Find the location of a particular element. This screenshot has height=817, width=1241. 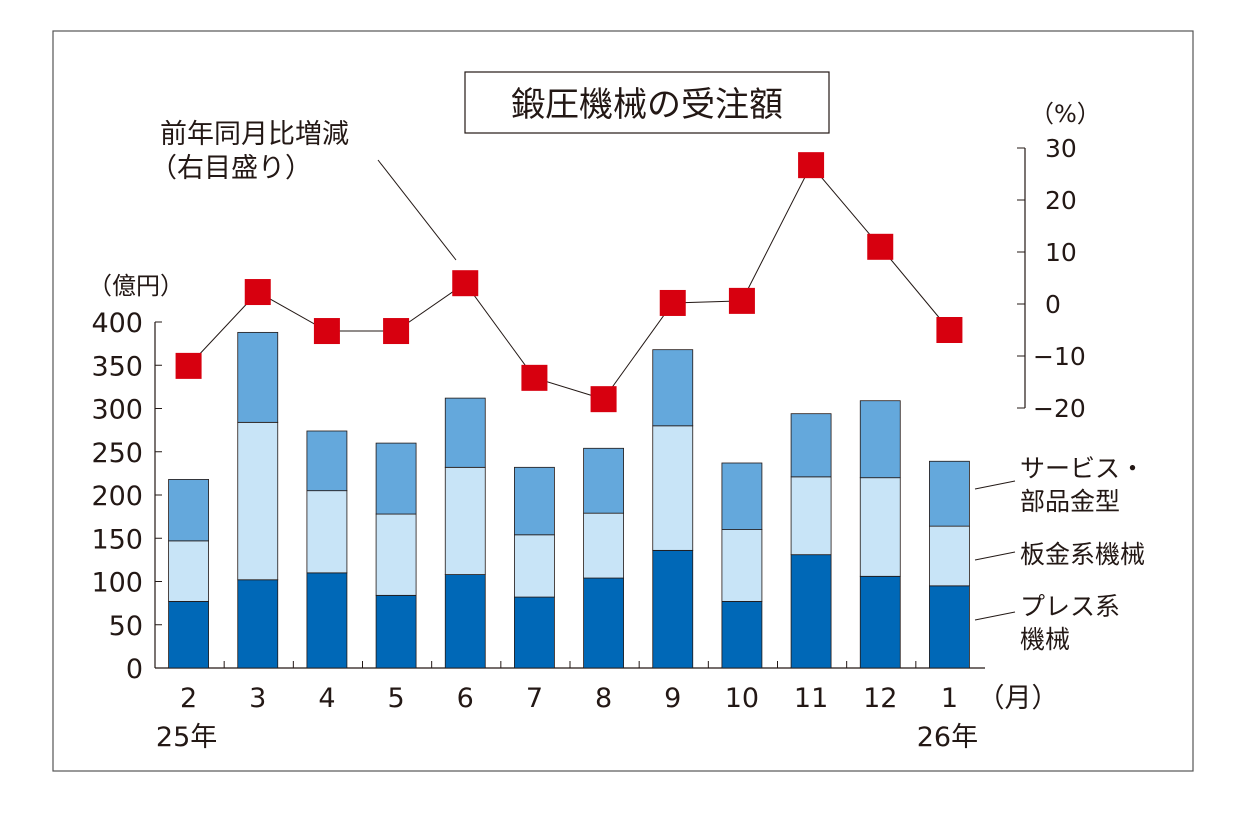

right-tick-label: 20 is located at coordinates (1061, 200).